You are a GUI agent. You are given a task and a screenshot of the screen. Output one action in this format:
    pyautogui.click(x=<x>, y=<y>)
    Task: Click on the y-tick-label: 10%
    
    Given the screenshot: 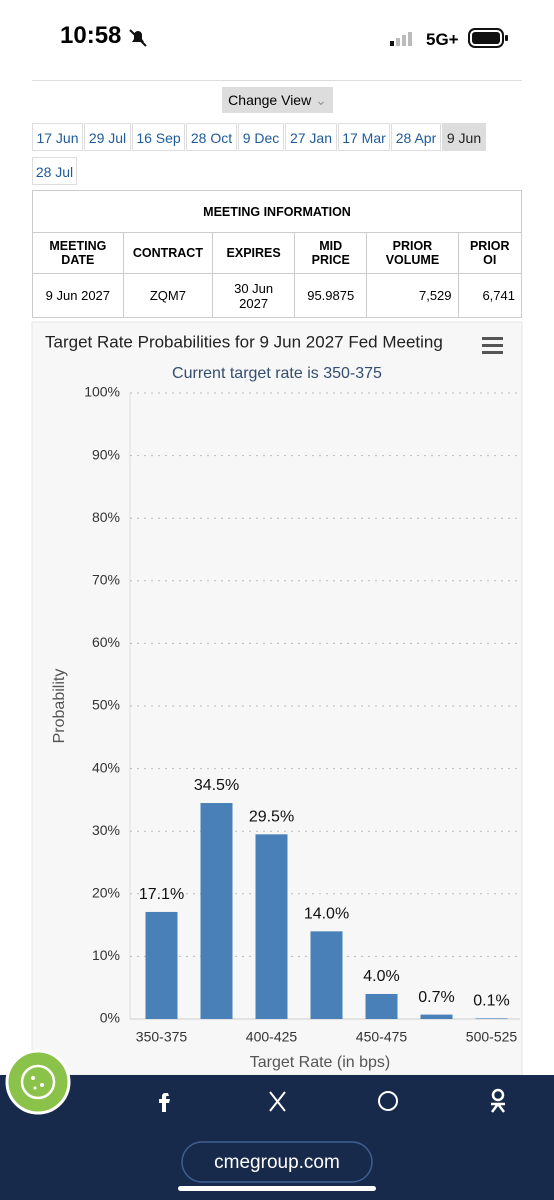 What is the action you would take?
    pyautogui.click(x=106, y=955)
    